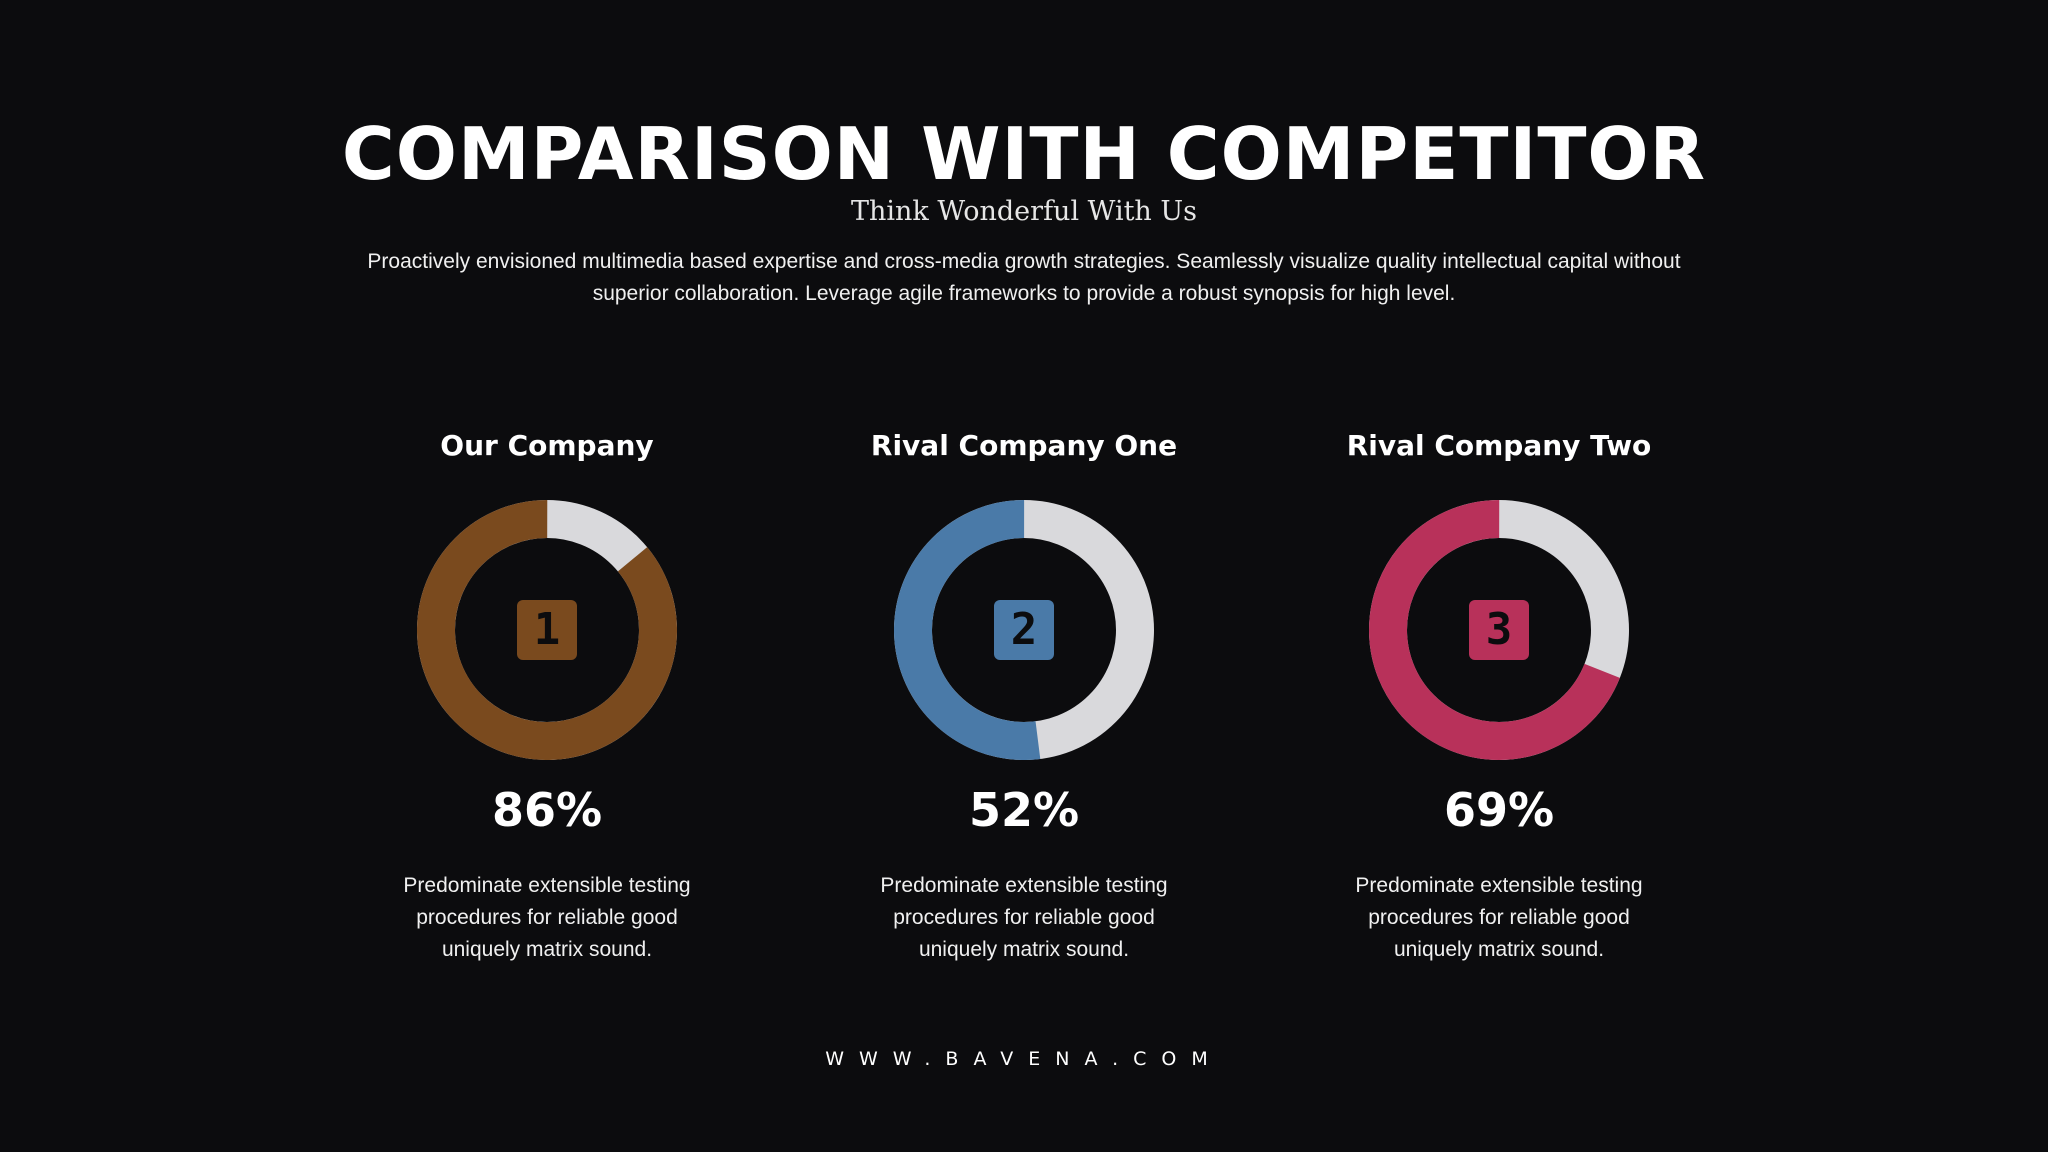 This screenshot has width=2048, height=1152. What do you see at coordinates (547, 445) in the screenshot?
I see `column-title: Our Company` at bounding box center [547, 445].